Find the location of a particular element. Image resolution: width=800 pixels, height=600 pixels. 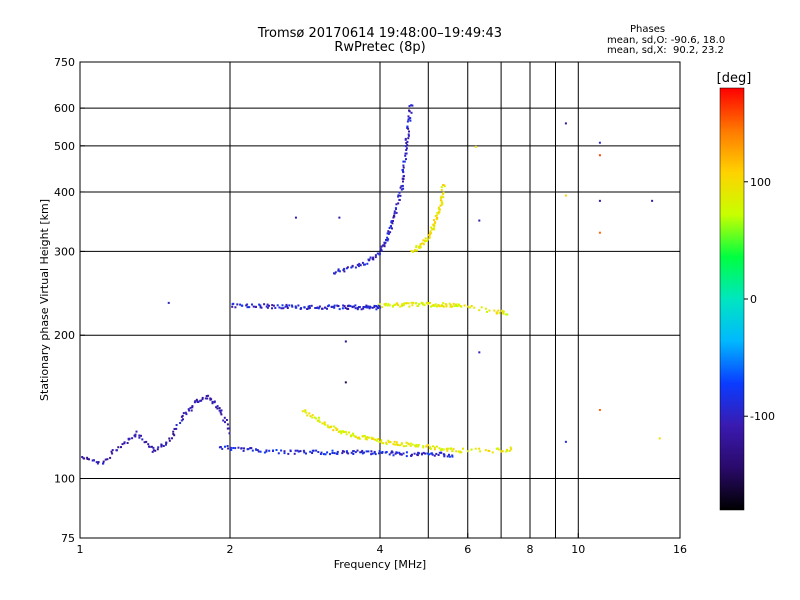

y-tick-label: 400 is located at coordinates (64, 192).